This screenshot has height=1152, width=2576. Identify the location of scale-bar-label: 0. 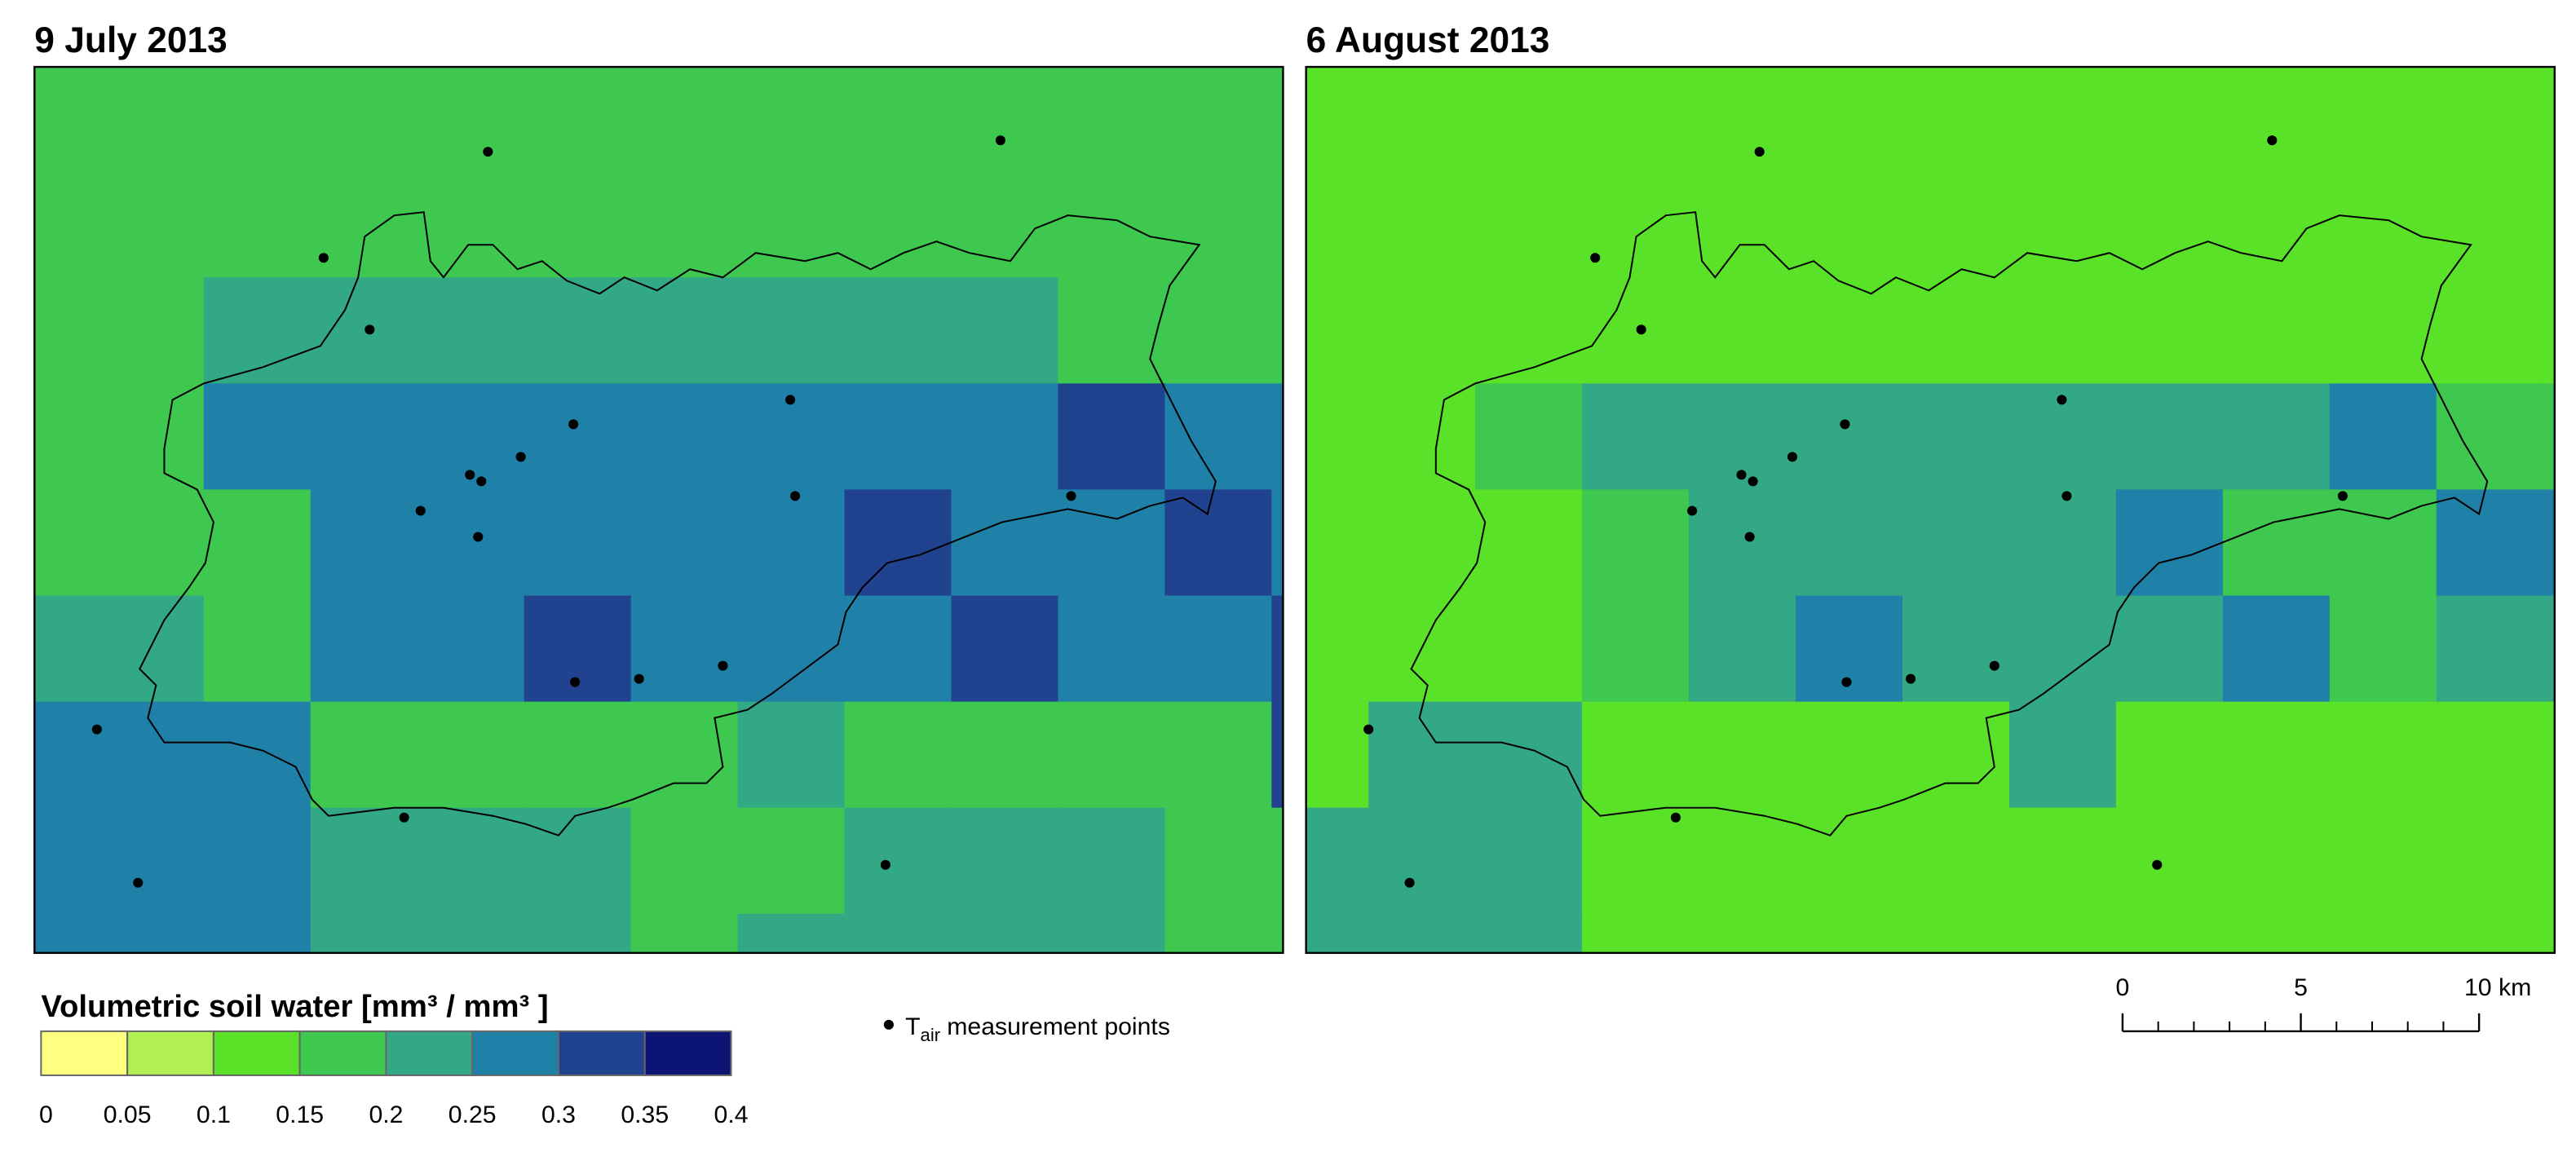
(2123, 987).